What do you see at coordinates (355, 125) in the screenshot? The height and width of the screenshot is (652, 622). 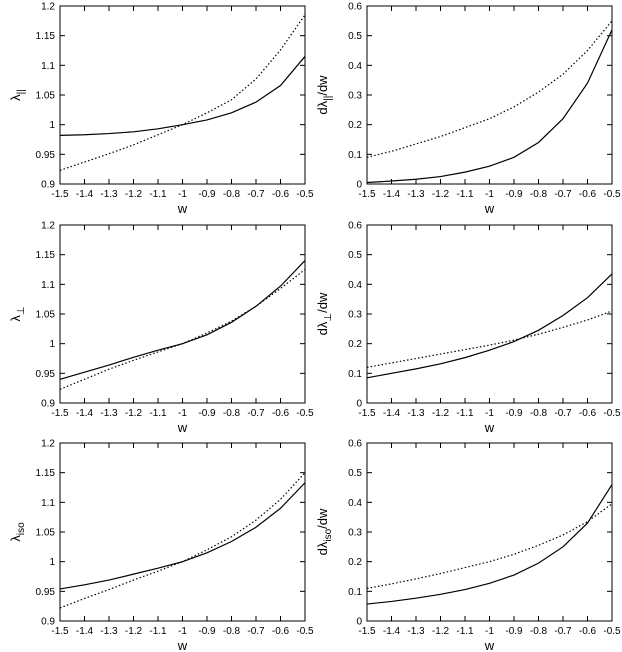 I see `y-tick-label: 0.2` at bounding box center [355, 125].